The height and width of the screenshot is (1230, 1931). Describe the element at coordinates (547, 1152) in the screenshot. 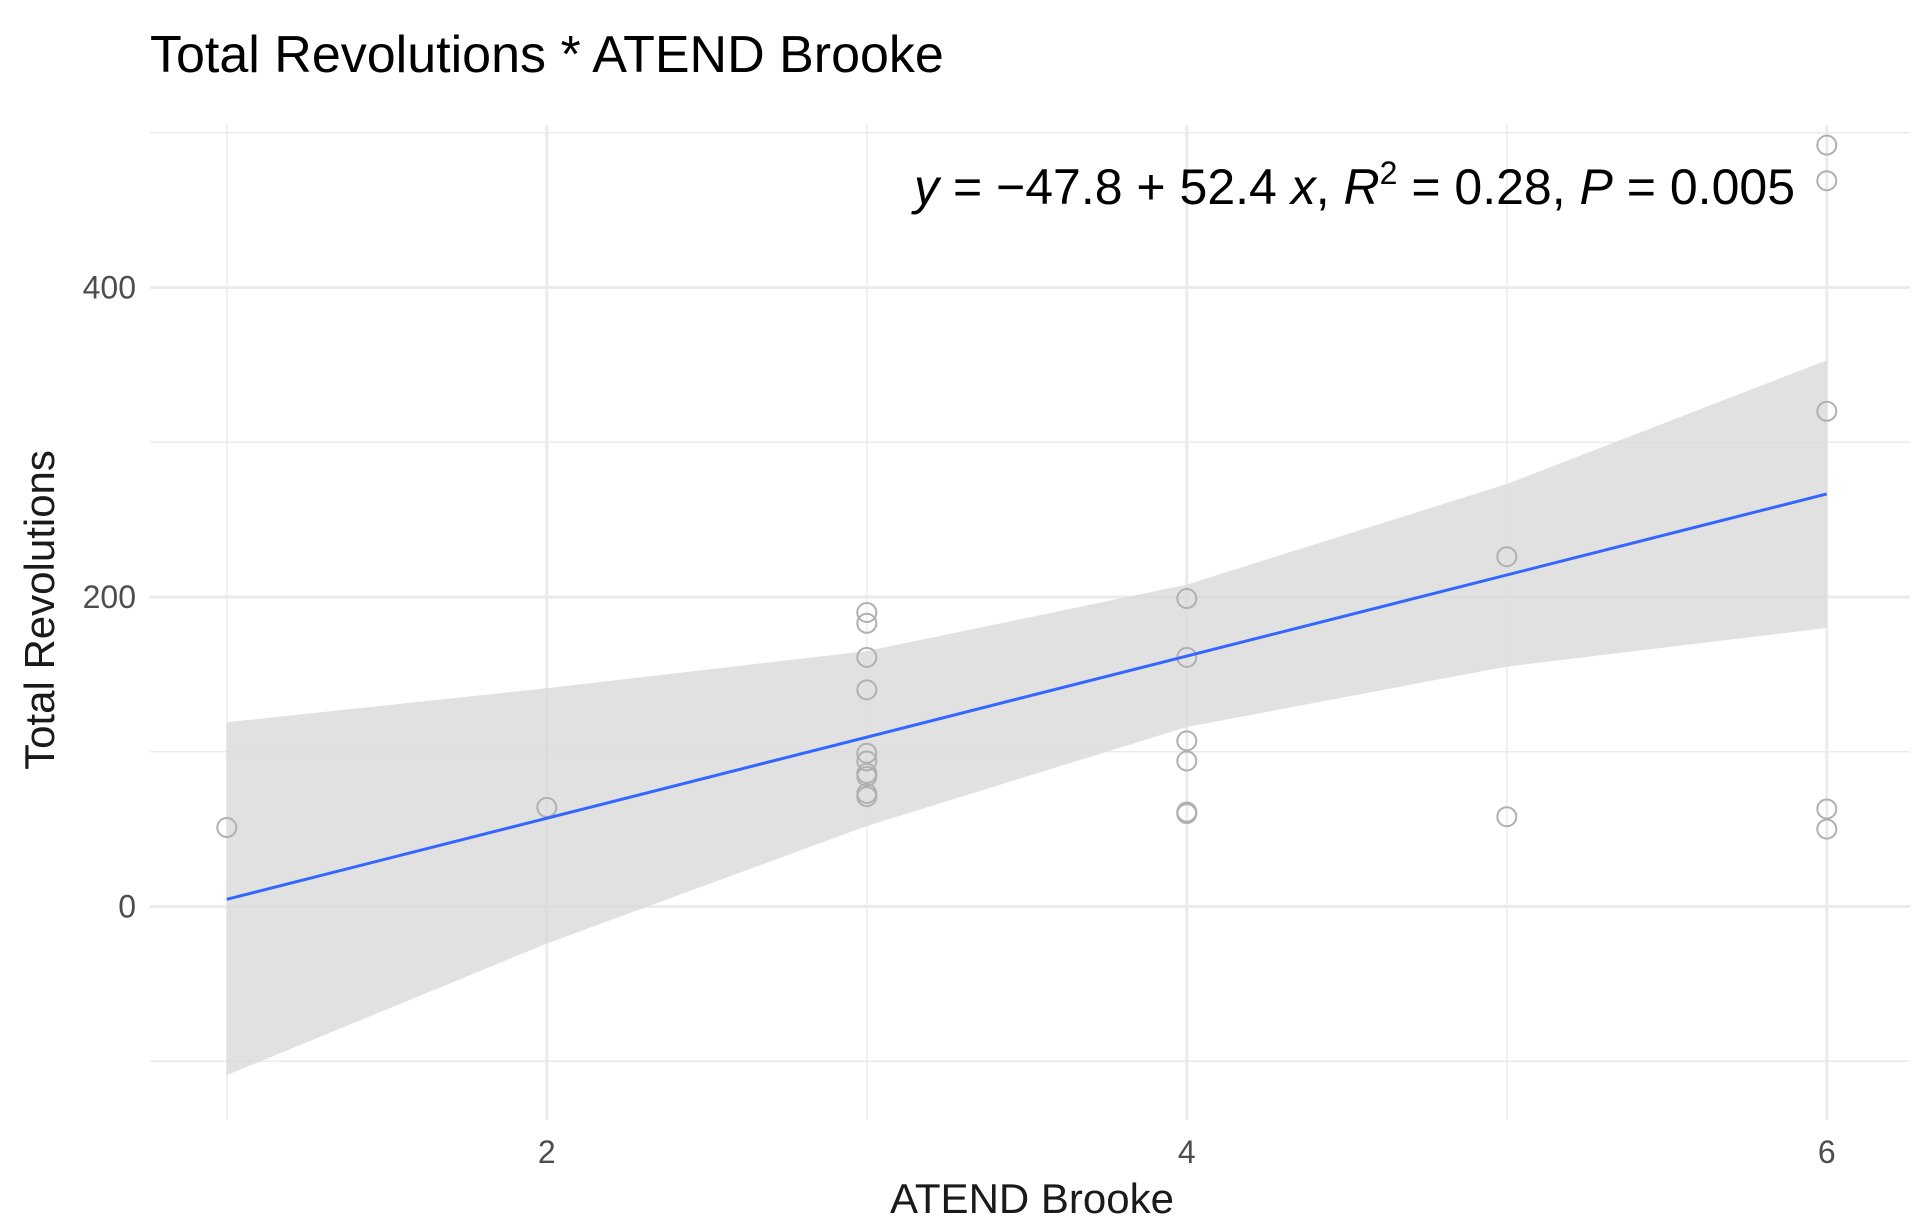

I see `x-tick-label: 2` at that location.